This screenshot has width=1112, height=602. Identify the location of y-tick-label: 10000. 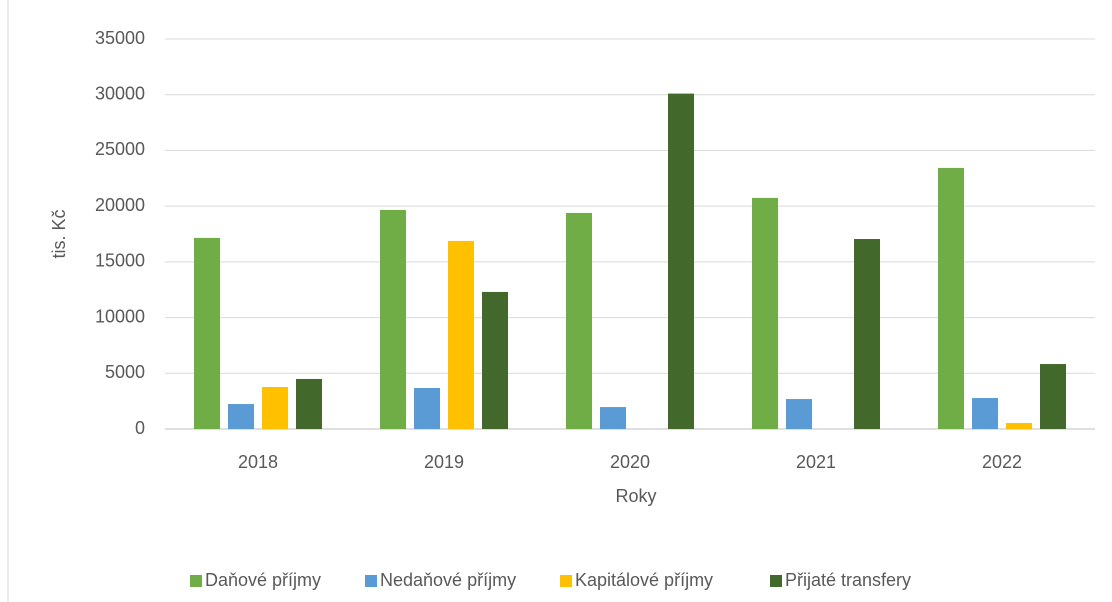
(120, 316).